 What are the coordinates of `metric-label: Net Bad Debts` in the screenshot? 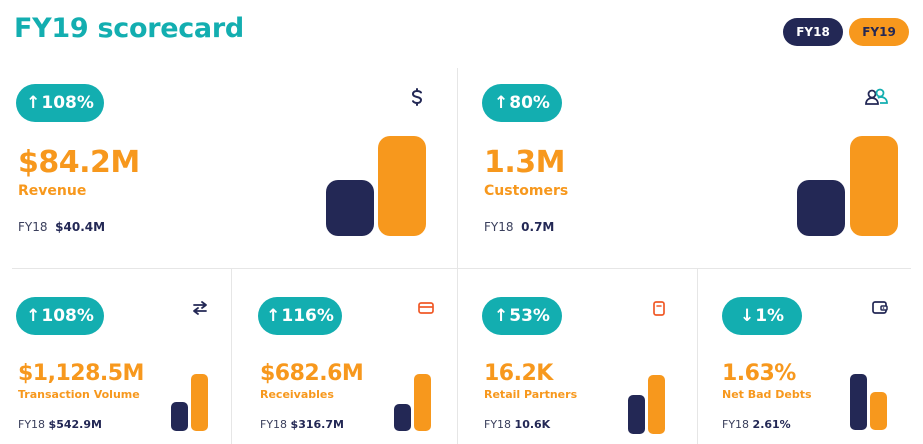 It's located at (767, 394).